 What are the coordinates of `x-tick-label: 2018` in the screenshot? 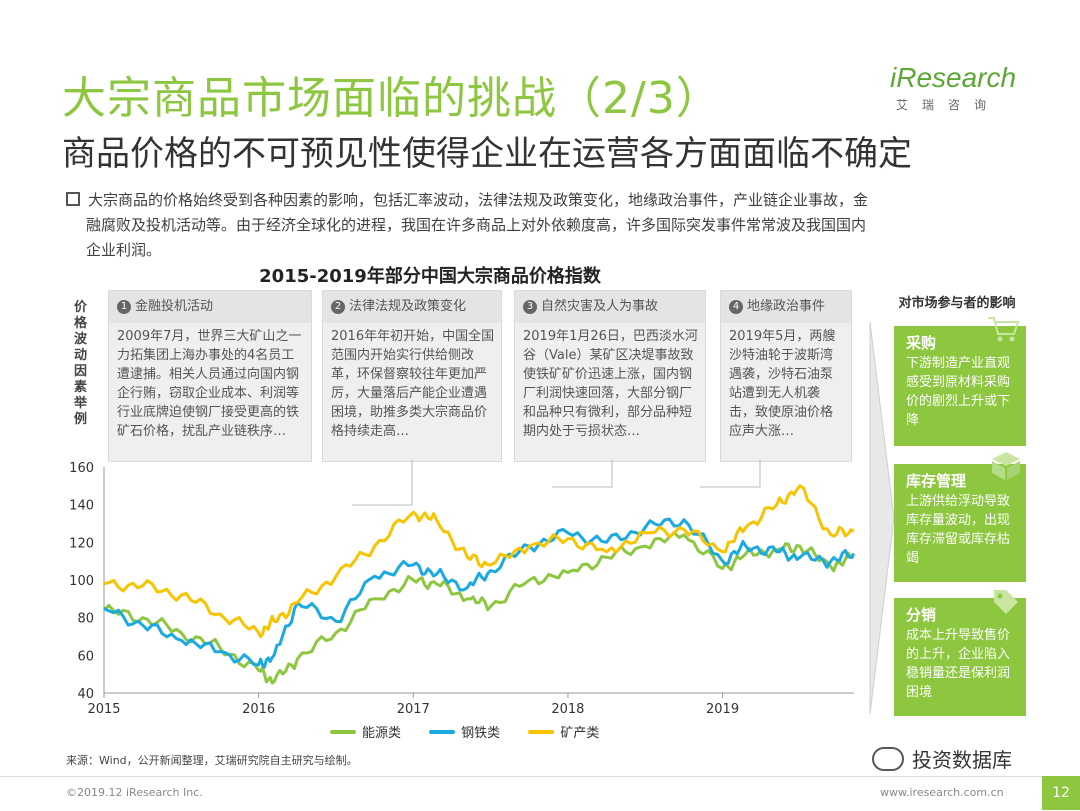 It's located at (567, 709).